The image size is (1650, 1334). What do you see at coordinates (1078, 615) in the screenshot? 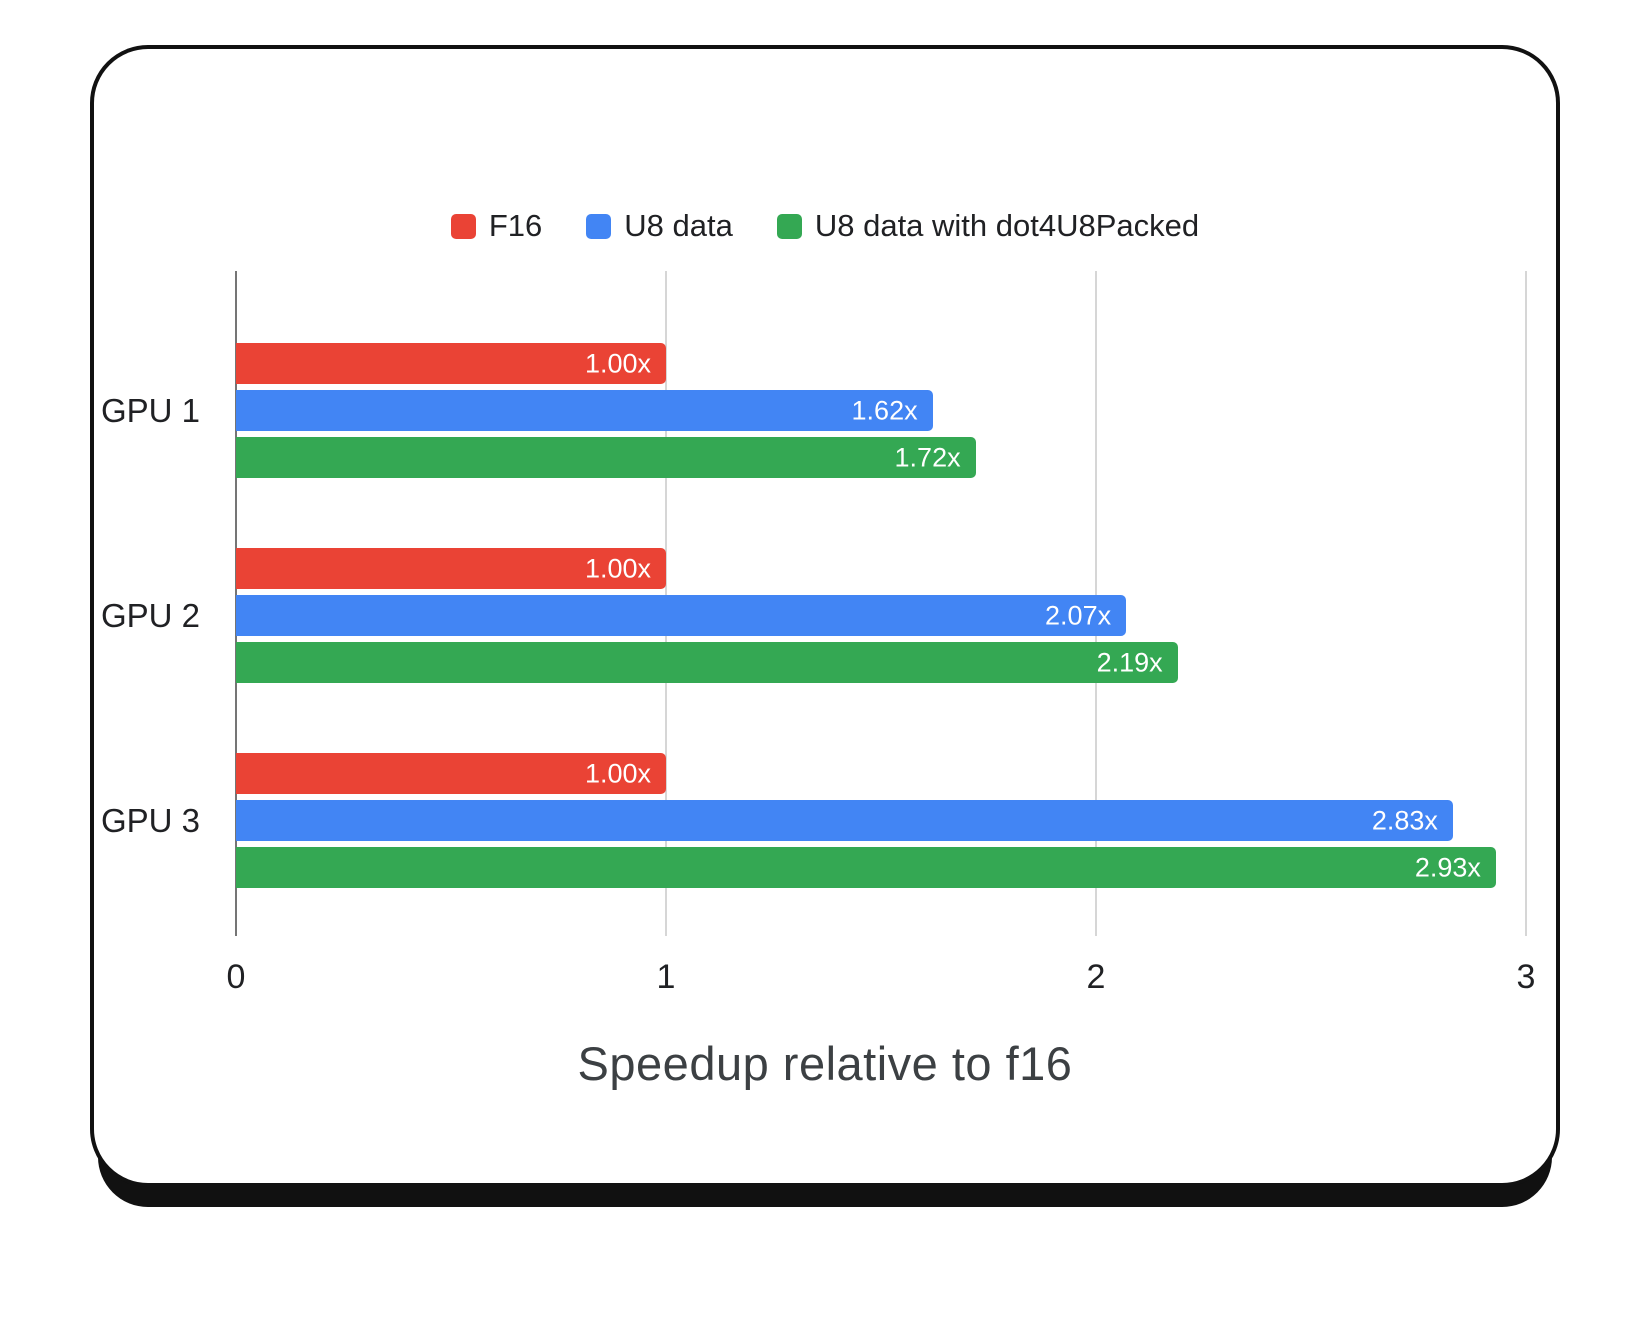
I see `bar-value-label: 2.07x` at bounding box center [1078, 615].